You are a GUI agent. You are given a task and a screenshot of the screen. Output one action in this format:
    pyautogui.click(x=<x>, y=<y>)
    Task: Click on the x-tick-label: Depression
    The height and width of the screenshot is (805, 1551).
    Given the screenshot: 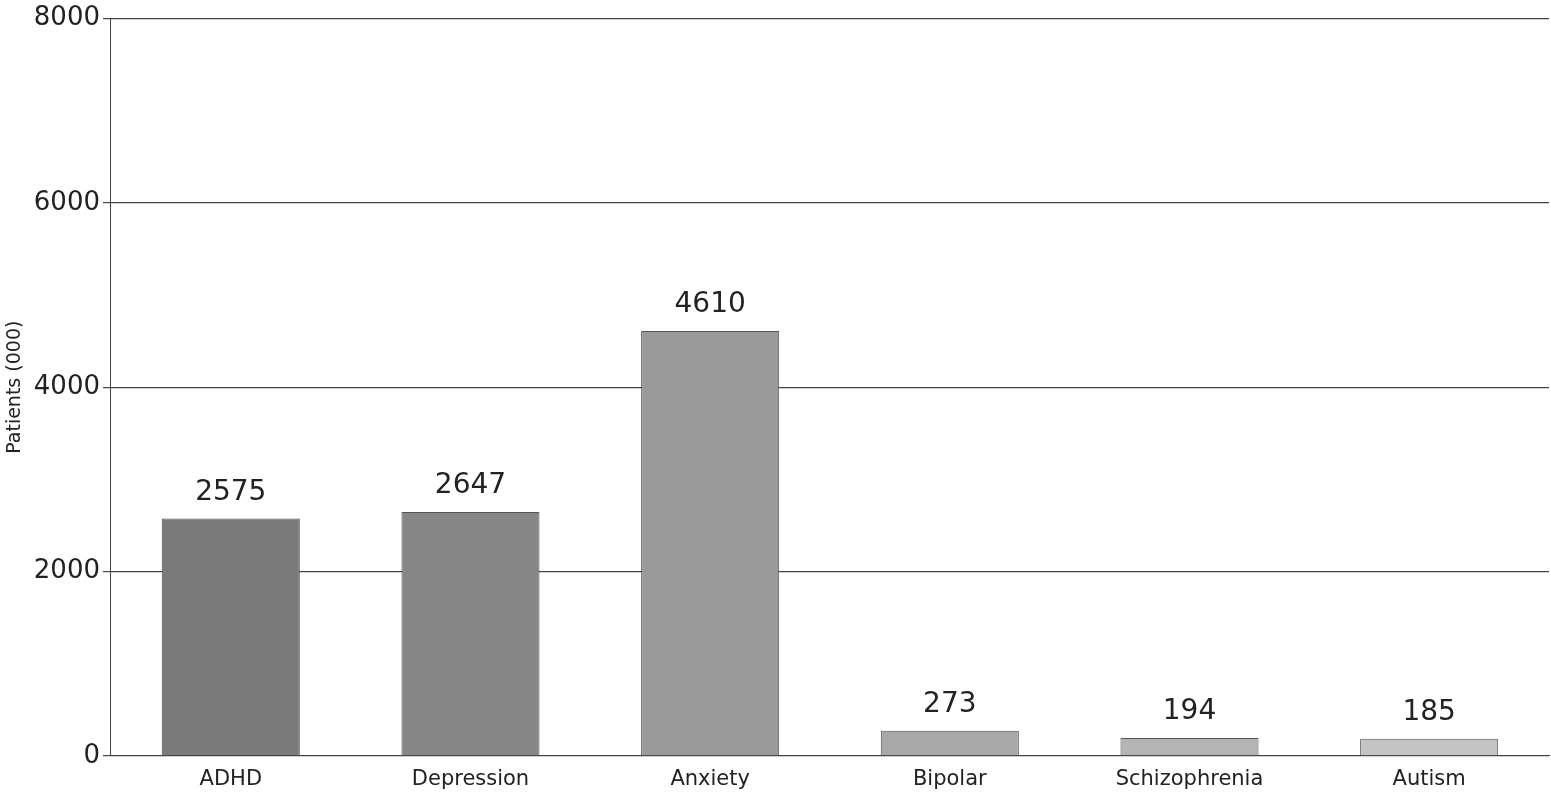 What is the action you would take?
    pyautogui.click(x=470, y=777)
    